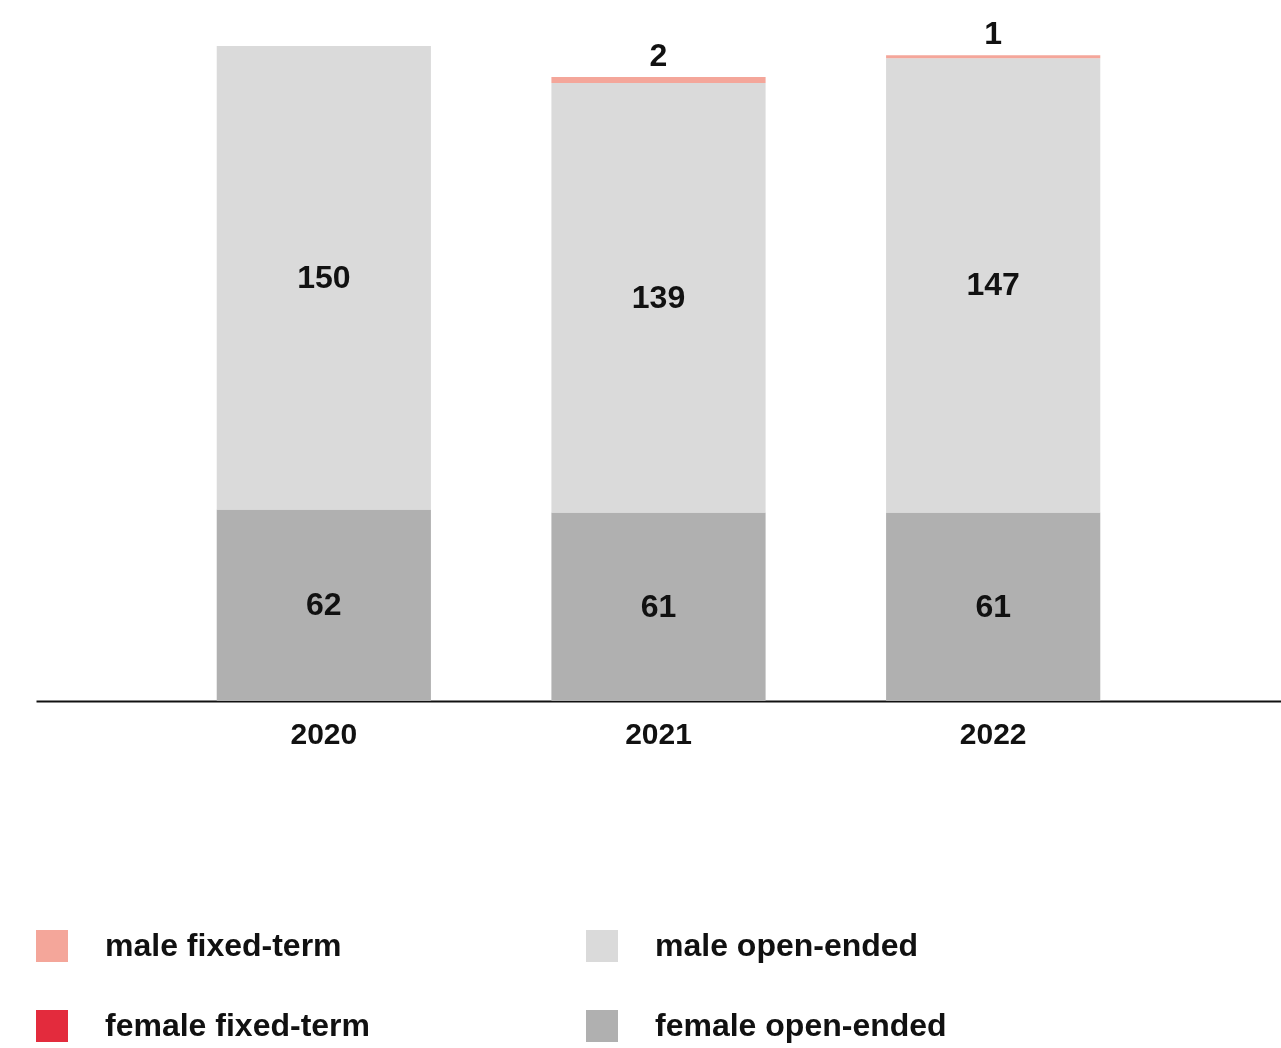 This screenshot has height=1048, width=1281. Describe the element at coordinates (993, 33) in the screenshot. I see `data-label: 1` at that location.